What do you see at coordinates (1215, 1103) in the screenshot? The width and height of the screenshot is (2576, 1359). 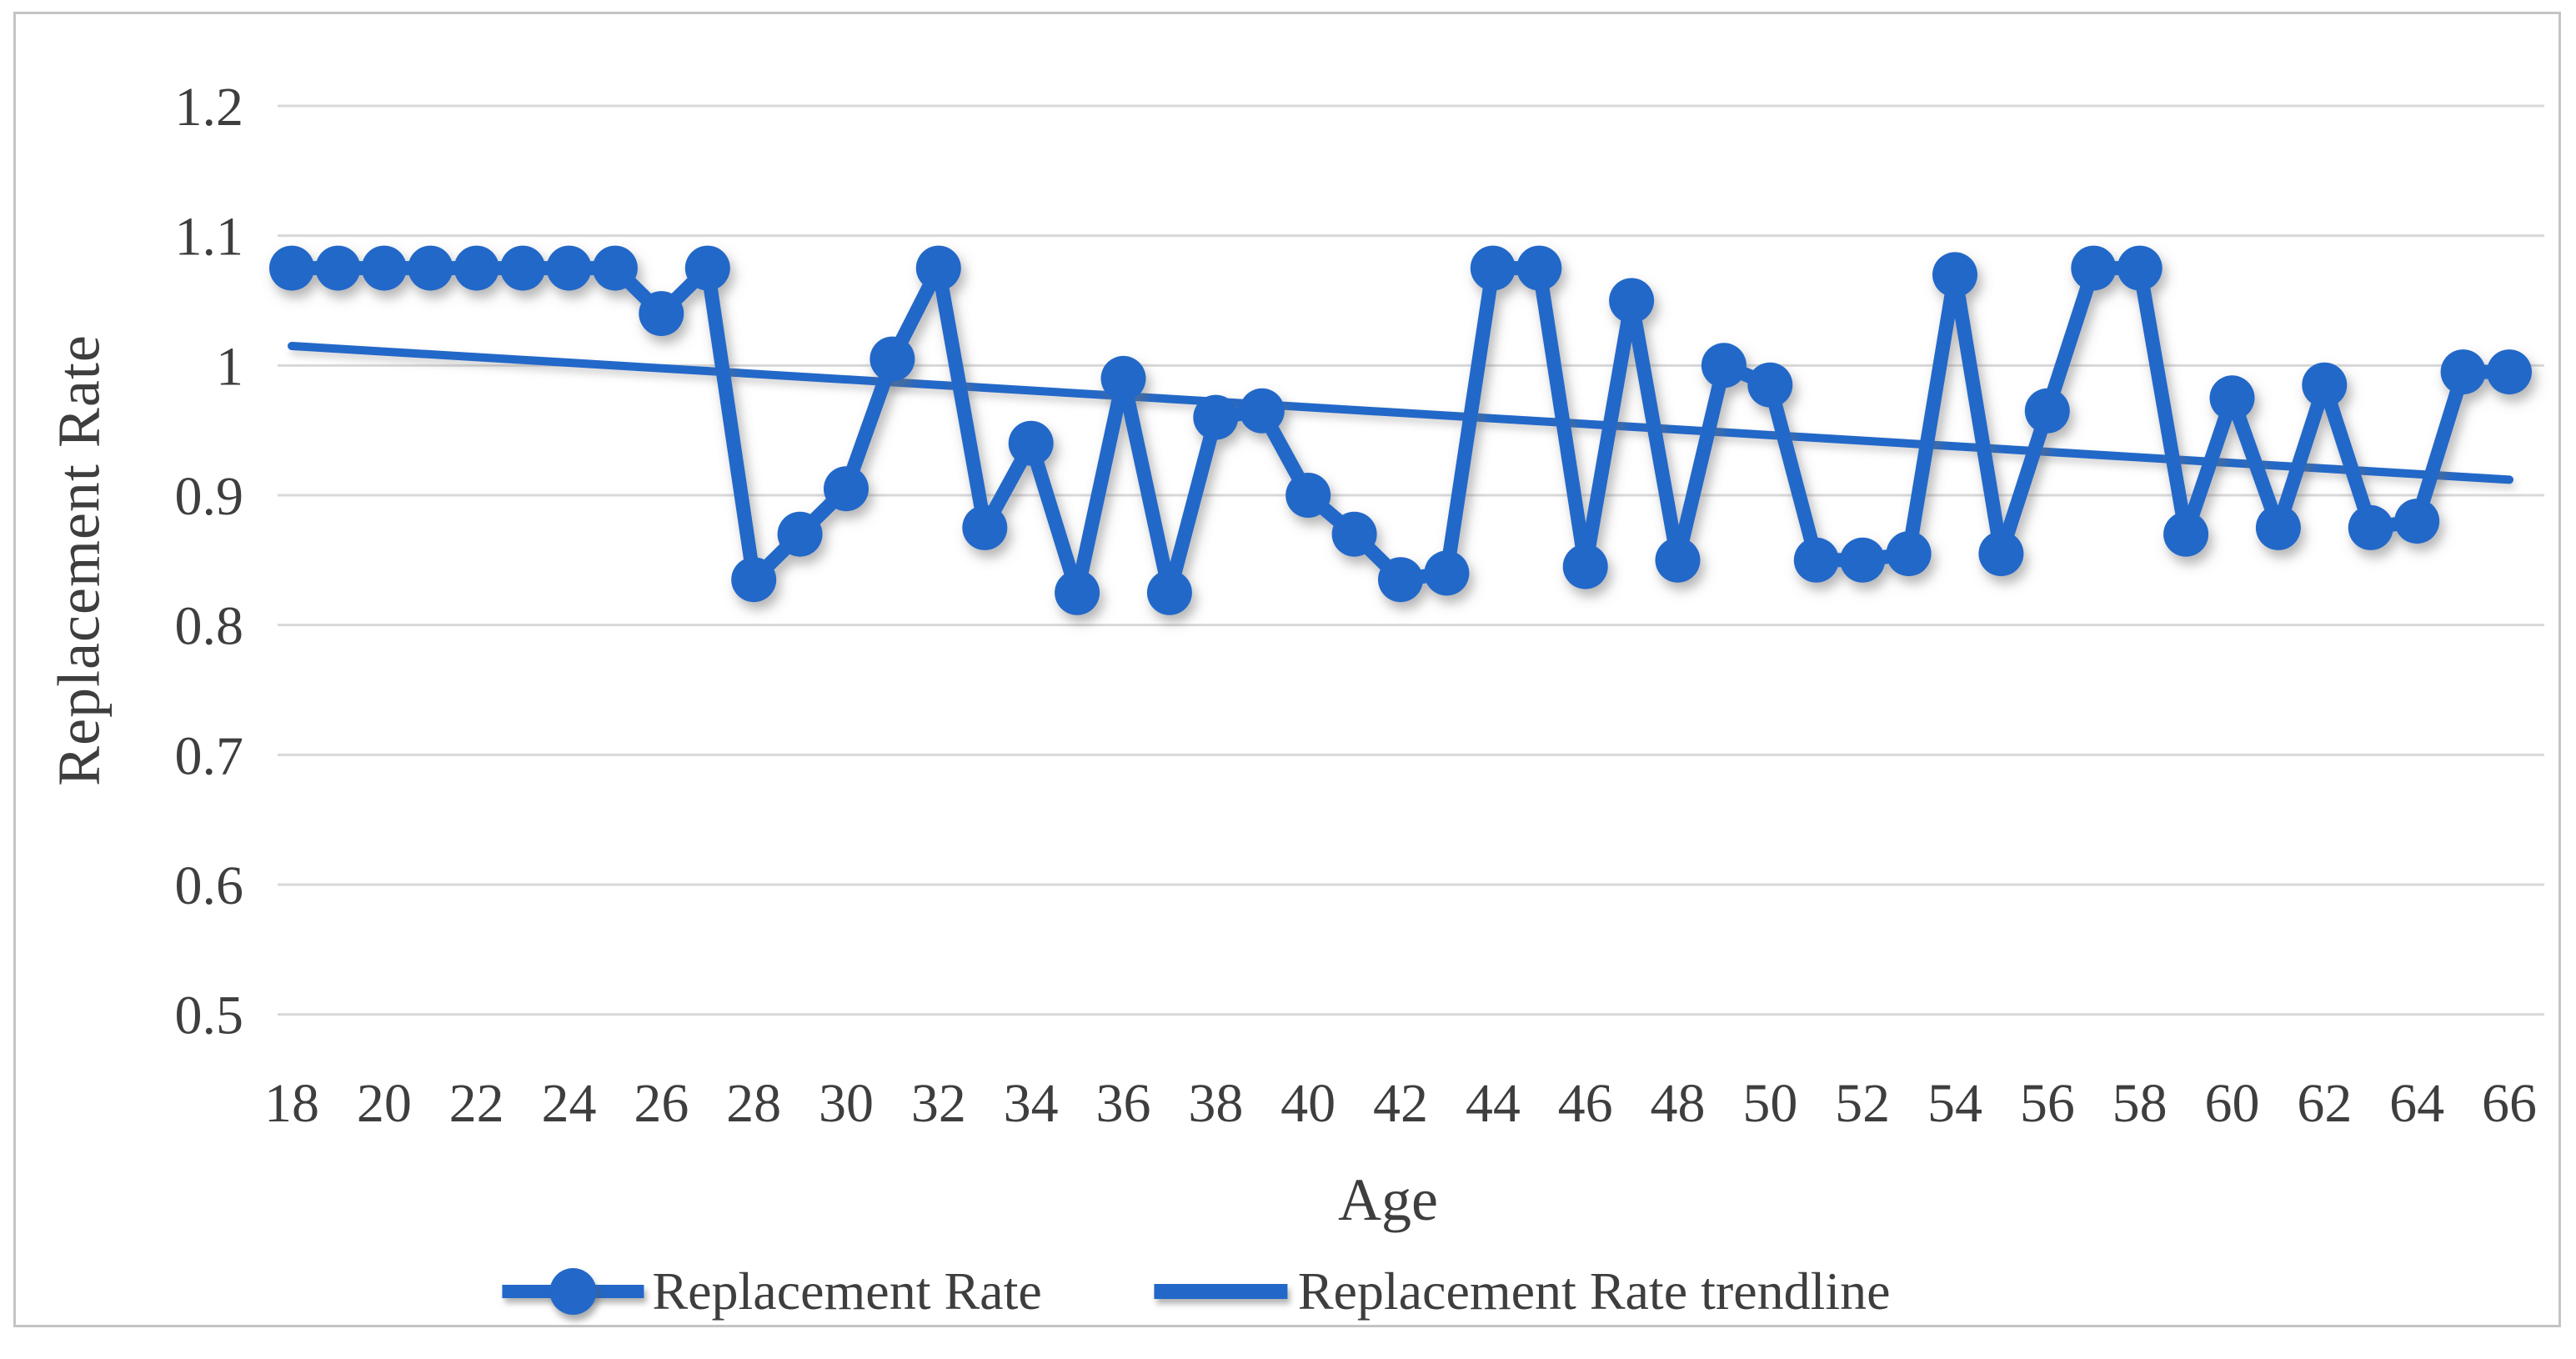 I see `x-tick-label: 38` at bounding box center [1215, 1103].